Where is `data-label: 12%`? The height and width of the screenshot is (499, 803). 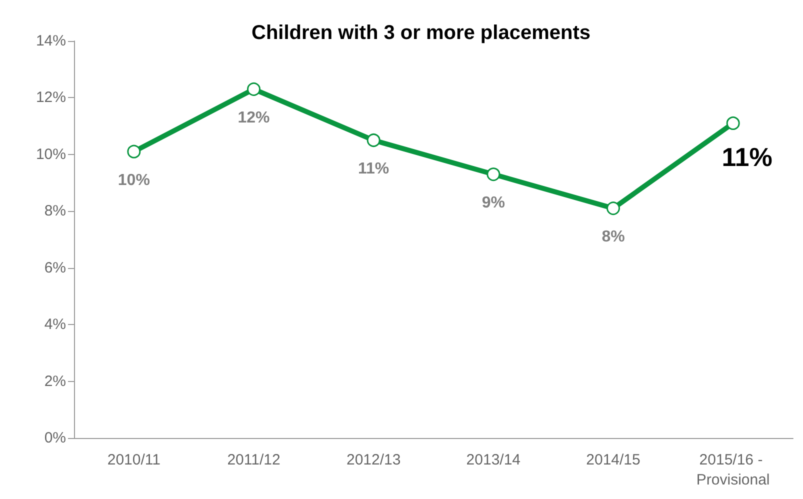
data-label: 12% is located at coordinates (254, 117).